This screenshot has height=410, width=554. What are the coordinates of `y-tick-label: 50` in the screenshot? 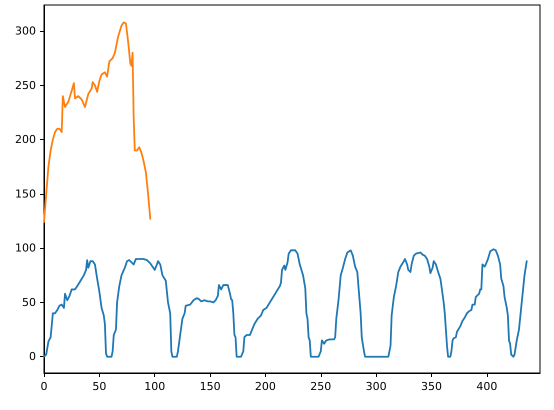 It's located at (29, 302).